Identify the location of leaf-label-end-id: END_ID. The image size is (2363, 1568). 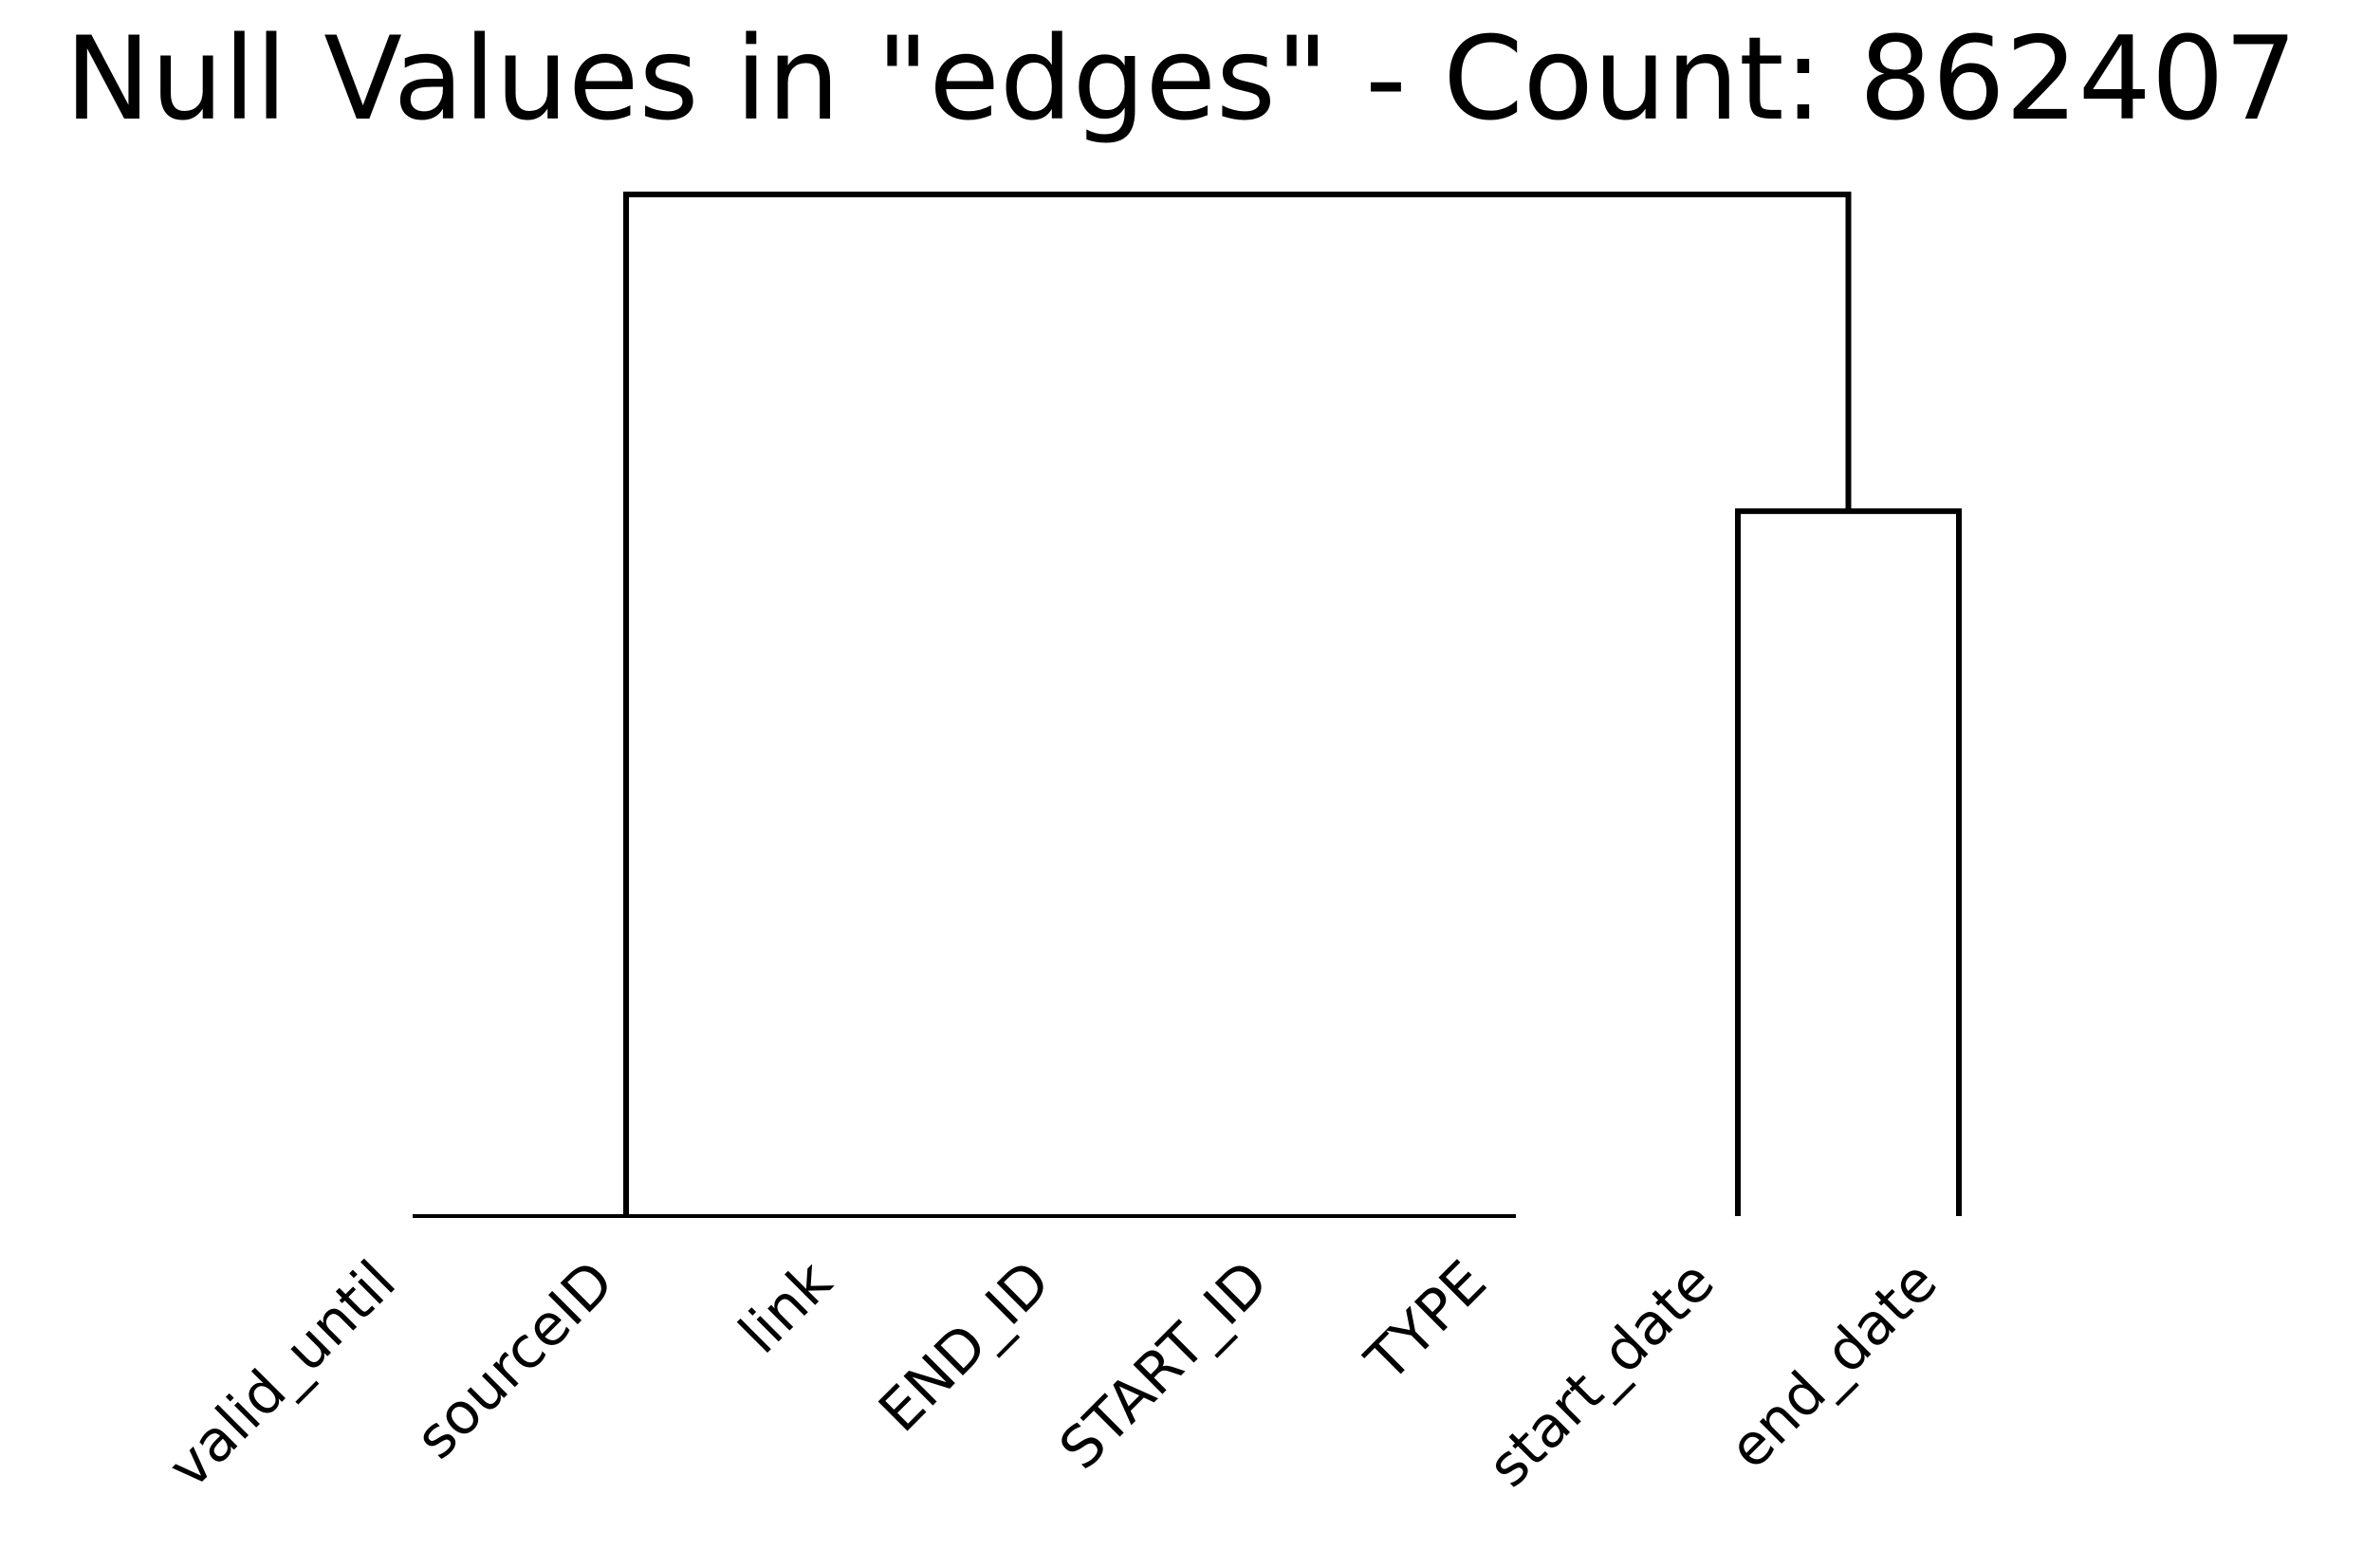
(965, 1347).